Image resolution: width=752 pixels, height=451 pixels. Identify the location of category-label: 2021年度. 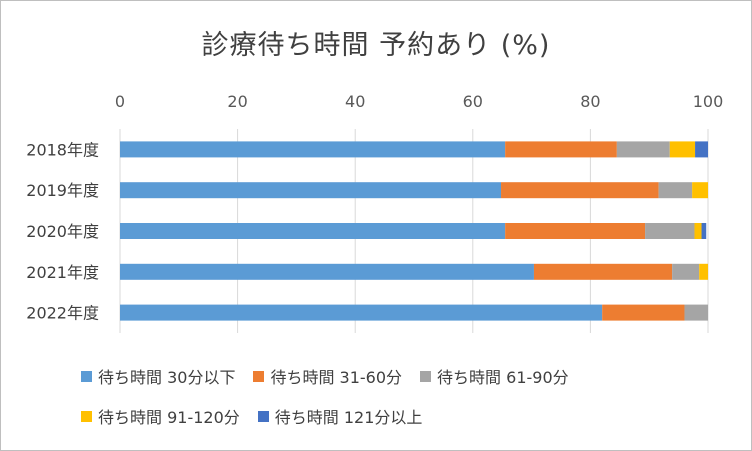
(62, 272).